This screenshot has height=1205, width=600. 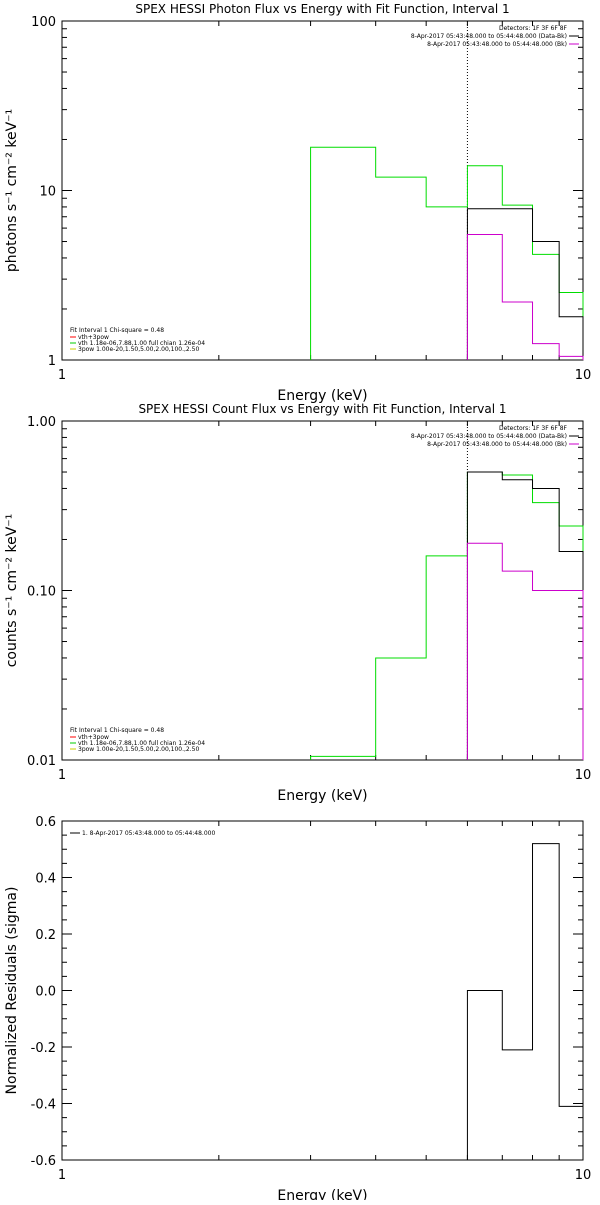 I want to click on y-tick-label: 0.01, so click(x=41, y=761).